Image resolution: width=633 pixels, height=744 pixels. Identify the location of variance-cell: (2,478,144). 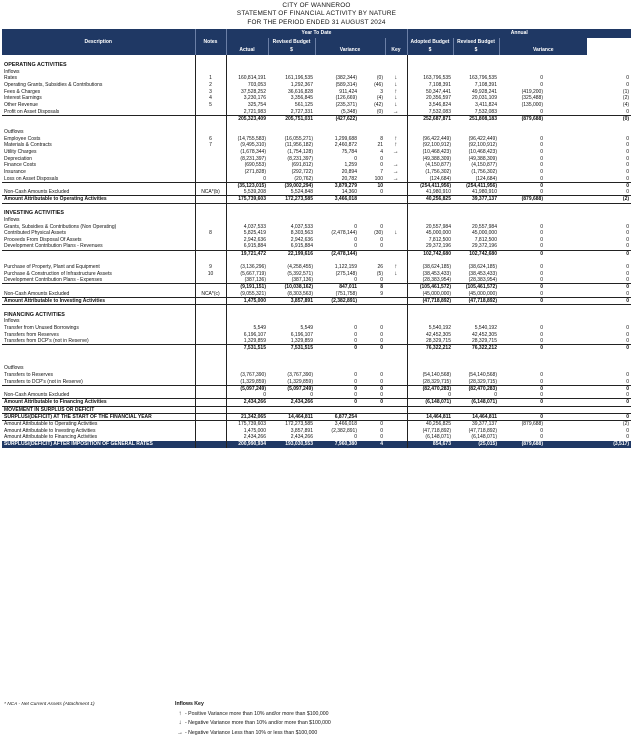
(344, 233).